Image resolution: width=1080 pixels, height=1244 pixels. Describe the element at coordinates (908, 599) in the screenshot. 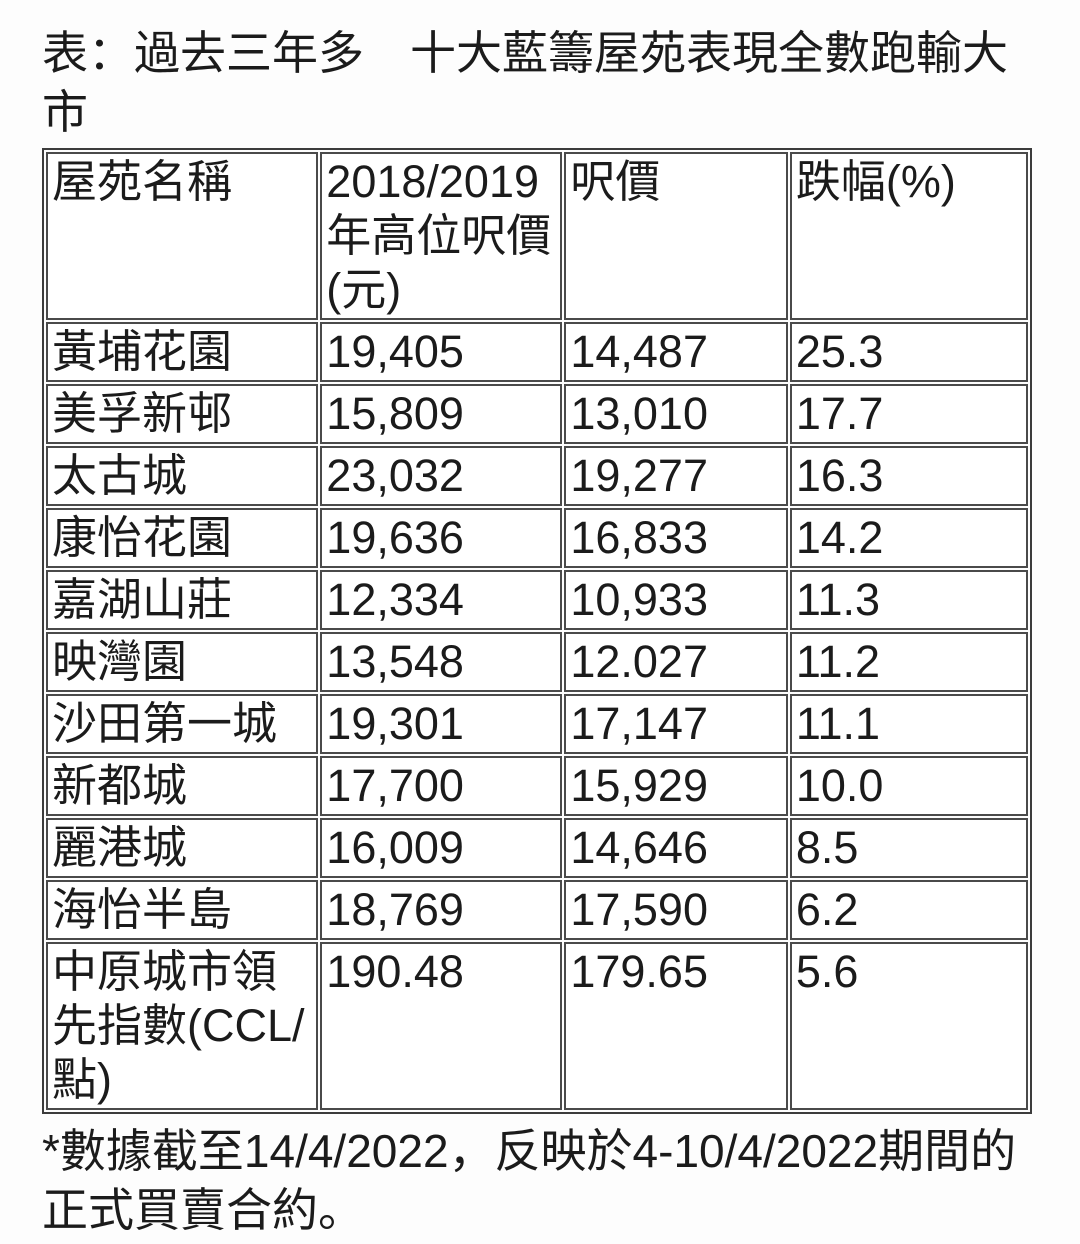

I see `table-cell: 11.3` at that location.